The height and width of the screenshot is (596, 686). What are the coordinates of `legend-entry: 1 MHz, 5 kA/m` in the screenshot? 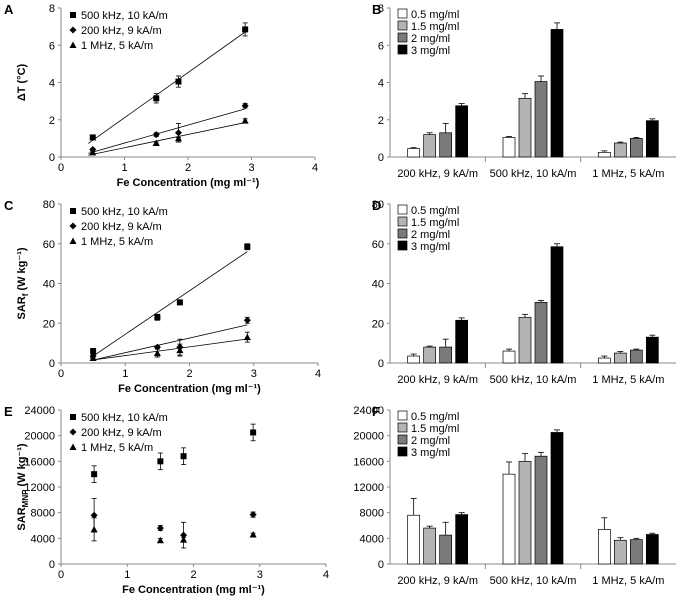 It's located at (117, 46).